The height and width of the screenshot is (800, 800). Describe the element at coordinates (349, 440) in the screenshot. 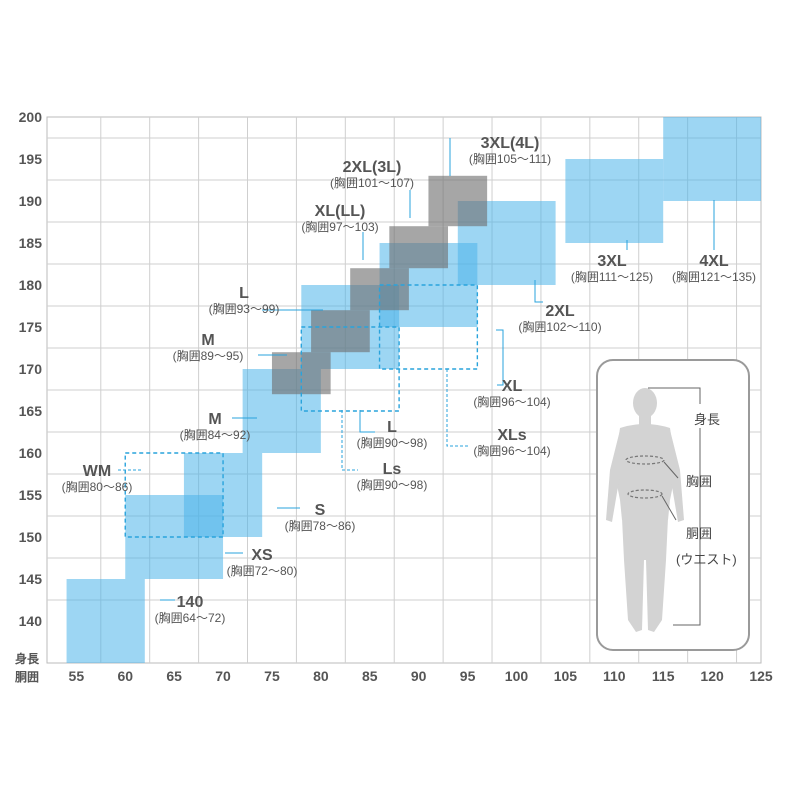

I see `leader-line-Ls` at that location.